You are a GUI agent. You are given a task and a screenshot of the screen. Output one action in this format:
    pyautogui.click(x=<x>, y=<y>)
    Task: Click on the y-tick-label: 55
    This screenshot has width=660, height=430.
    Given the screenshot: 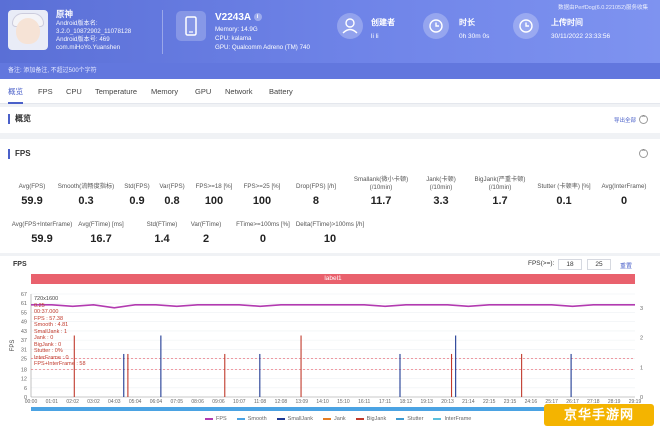 What is the action you would take?
    pyautogui.click(x=24, y=313)
    